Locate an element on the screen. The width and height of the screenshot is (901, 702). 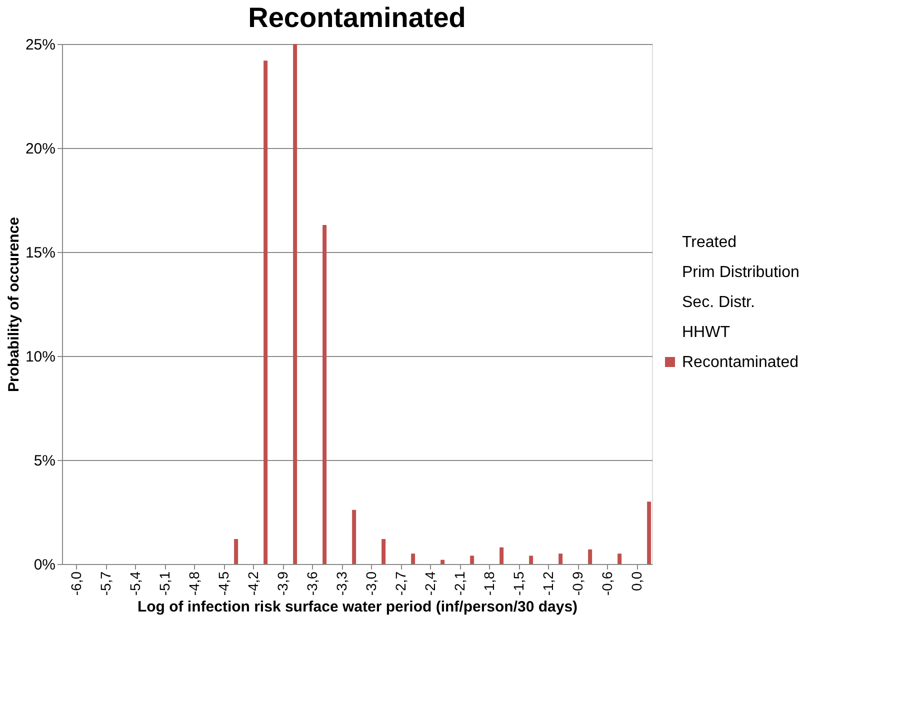
y-tick-label: 20% is located at coordinates (40, 149).